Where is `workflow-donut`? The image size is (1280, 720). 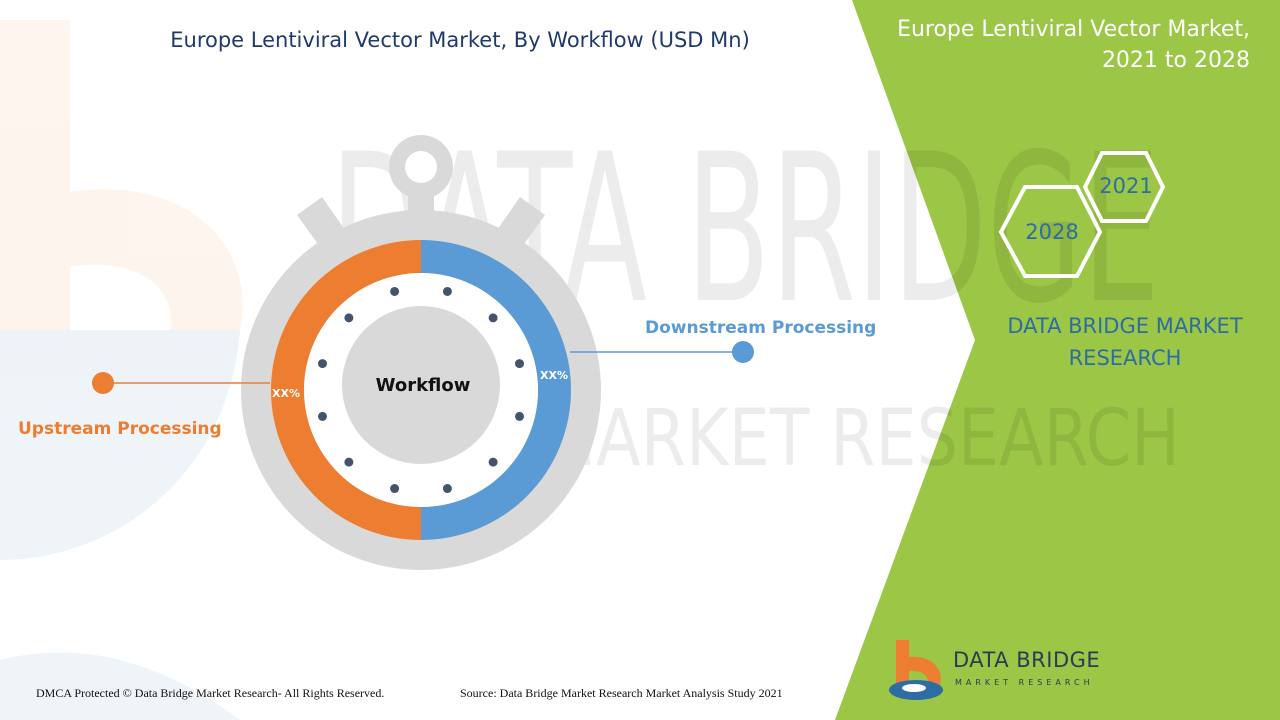 workflow-donut is located at coordinates (421, 390).